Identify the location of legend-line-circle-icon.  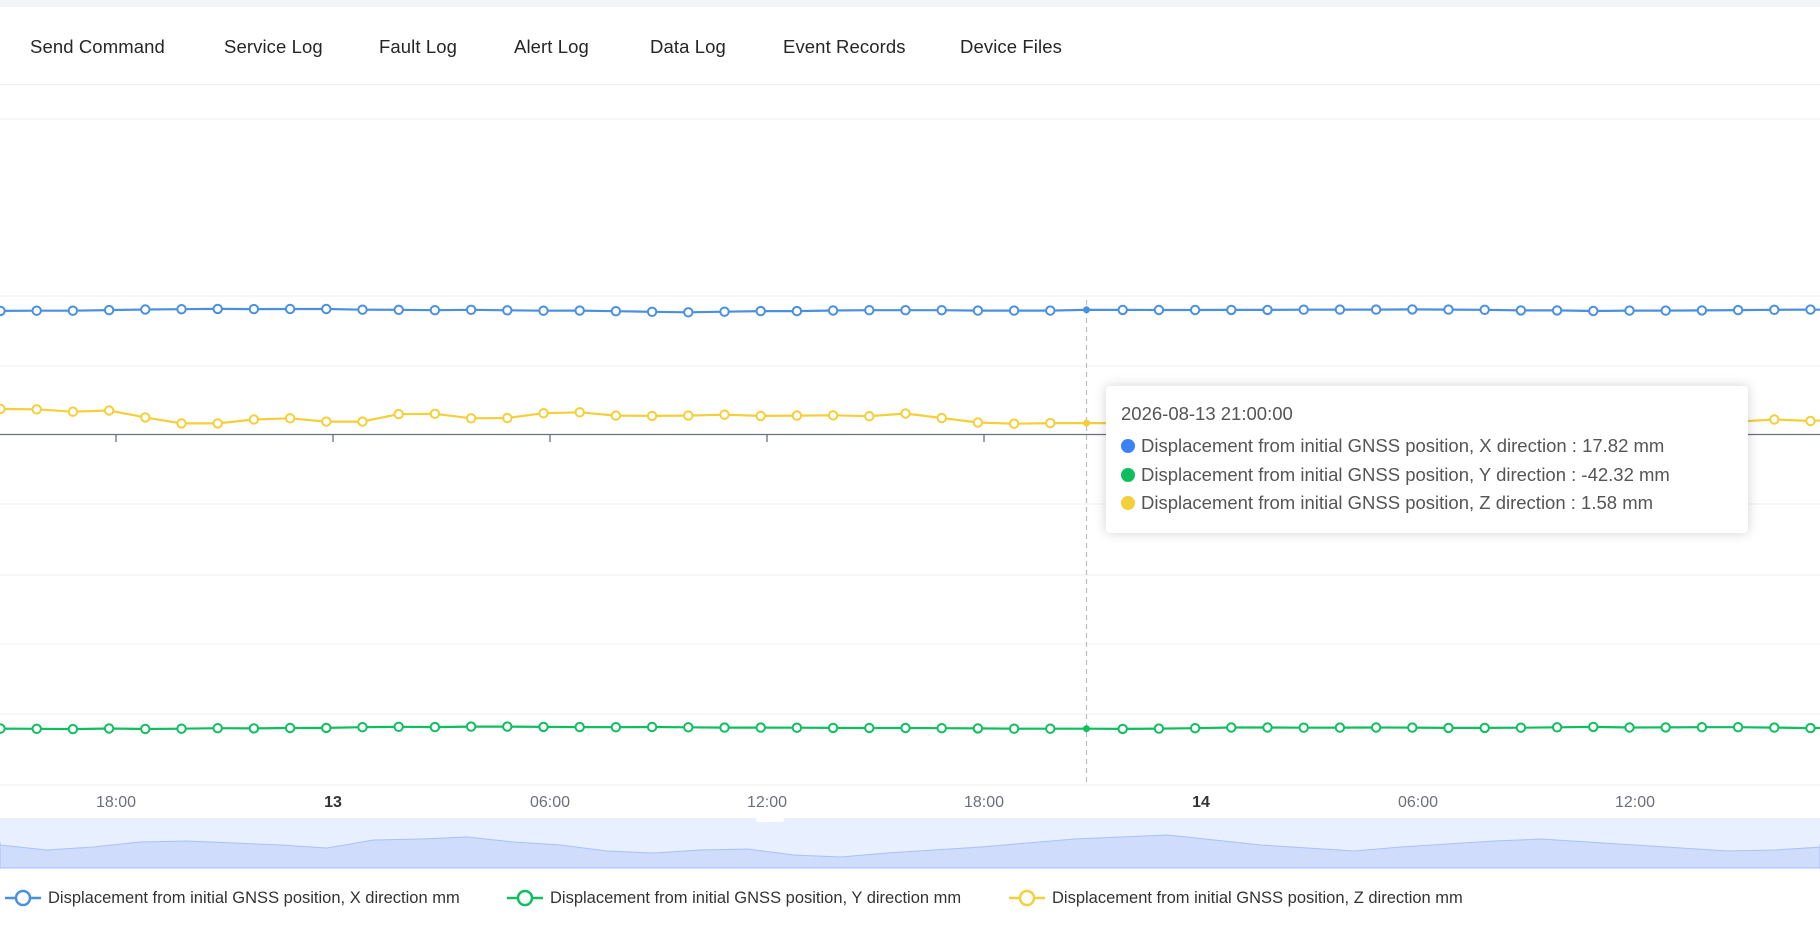
(525, 898).